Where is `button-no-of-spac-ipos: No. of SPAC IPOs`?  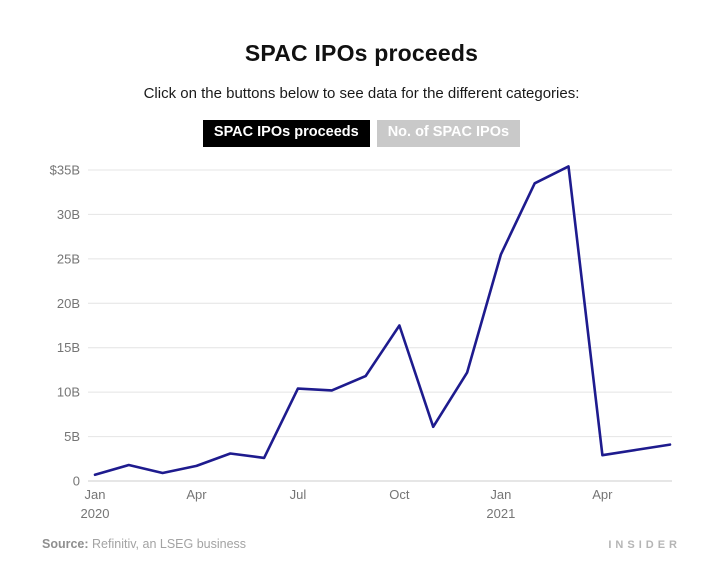 button-no-of-spac-ipos: No. of SPAC IPOs is located at coordinates (448, 133).